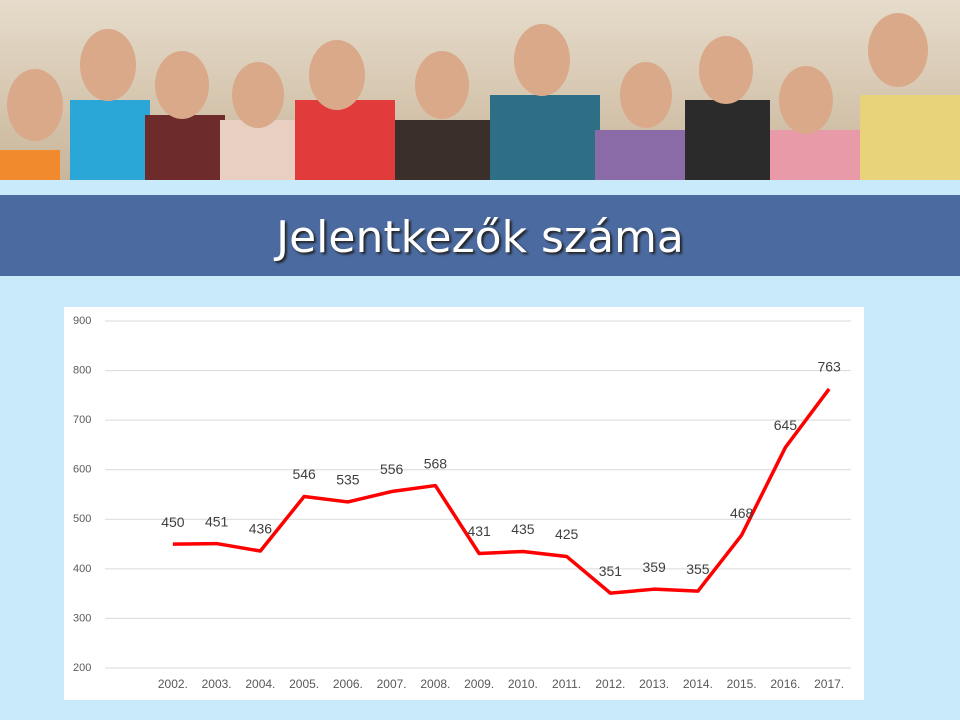  What do you see at coordinates (82, 569) in the screenshot?
I see `y-tick-label: 400` at bounding box center [82, 569].